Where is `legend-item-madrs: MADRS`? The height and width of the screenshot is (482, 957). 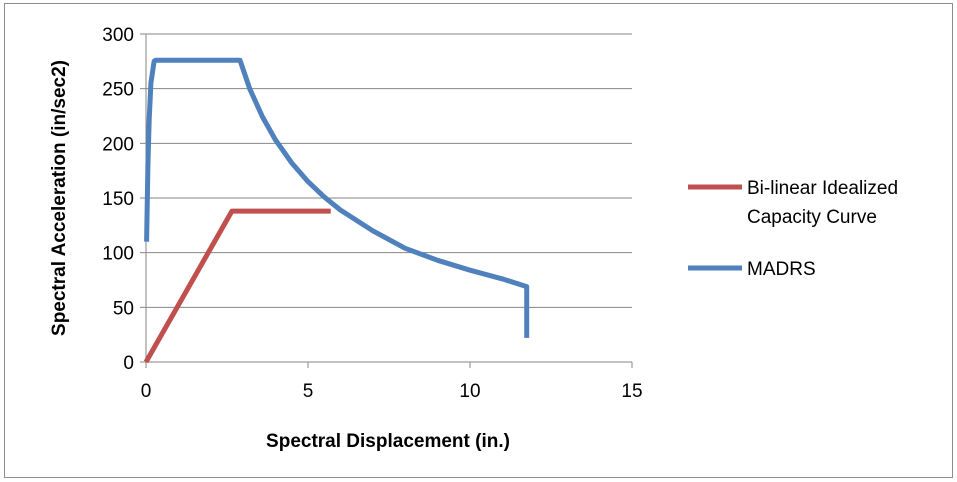 legend-item-madrs: MADRS is located at coordinates (752, 269).